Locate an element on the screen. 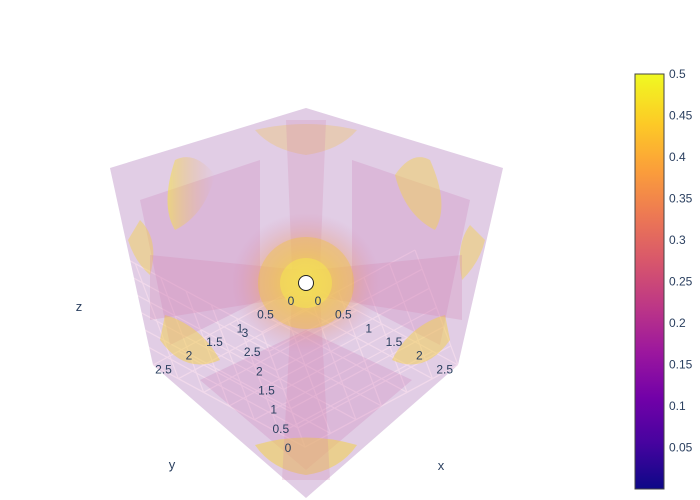 The height and width of the screenshot is (500, 700). x-tick-label: 0 is located at coordinates (318, 301).